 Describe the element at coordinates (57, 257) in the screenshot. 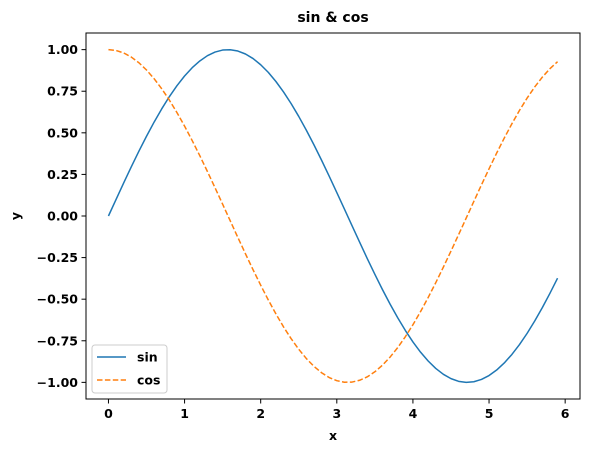

I see `y-tick-label: −0.25` at that location.